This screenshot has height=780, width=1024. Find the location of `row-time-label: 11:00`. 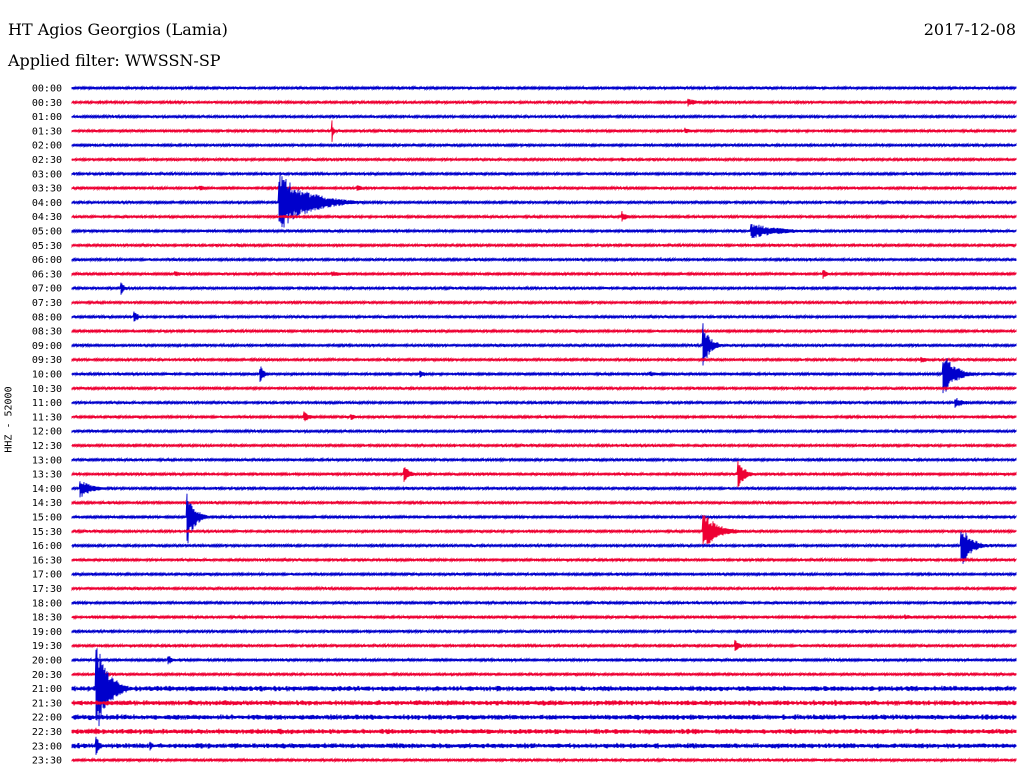

row-time-label: 11:00 is located at coordinates (47, 403).